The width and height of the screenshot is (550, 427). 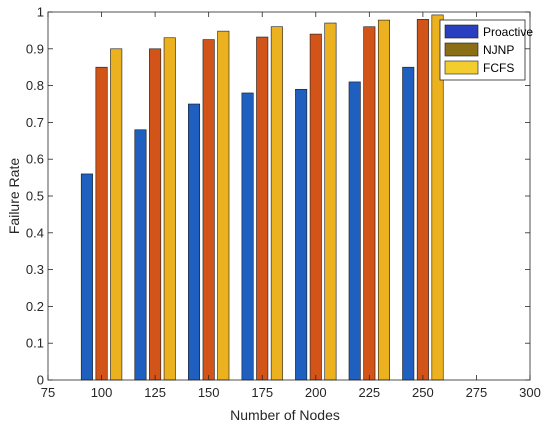 What do you see at coordinates (262, 392) in the screenshot?
I see `x-tick-label: 175` at bounding box center [262, 392].